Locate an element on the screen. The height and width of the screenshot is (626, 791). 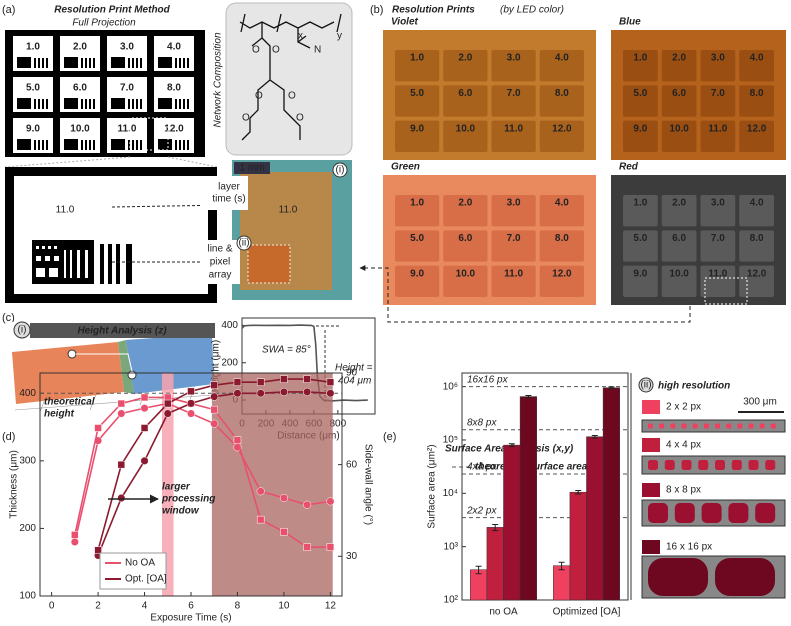
y2-axis-label: Side-wall angle (°) is located at coordinates (367, 484).